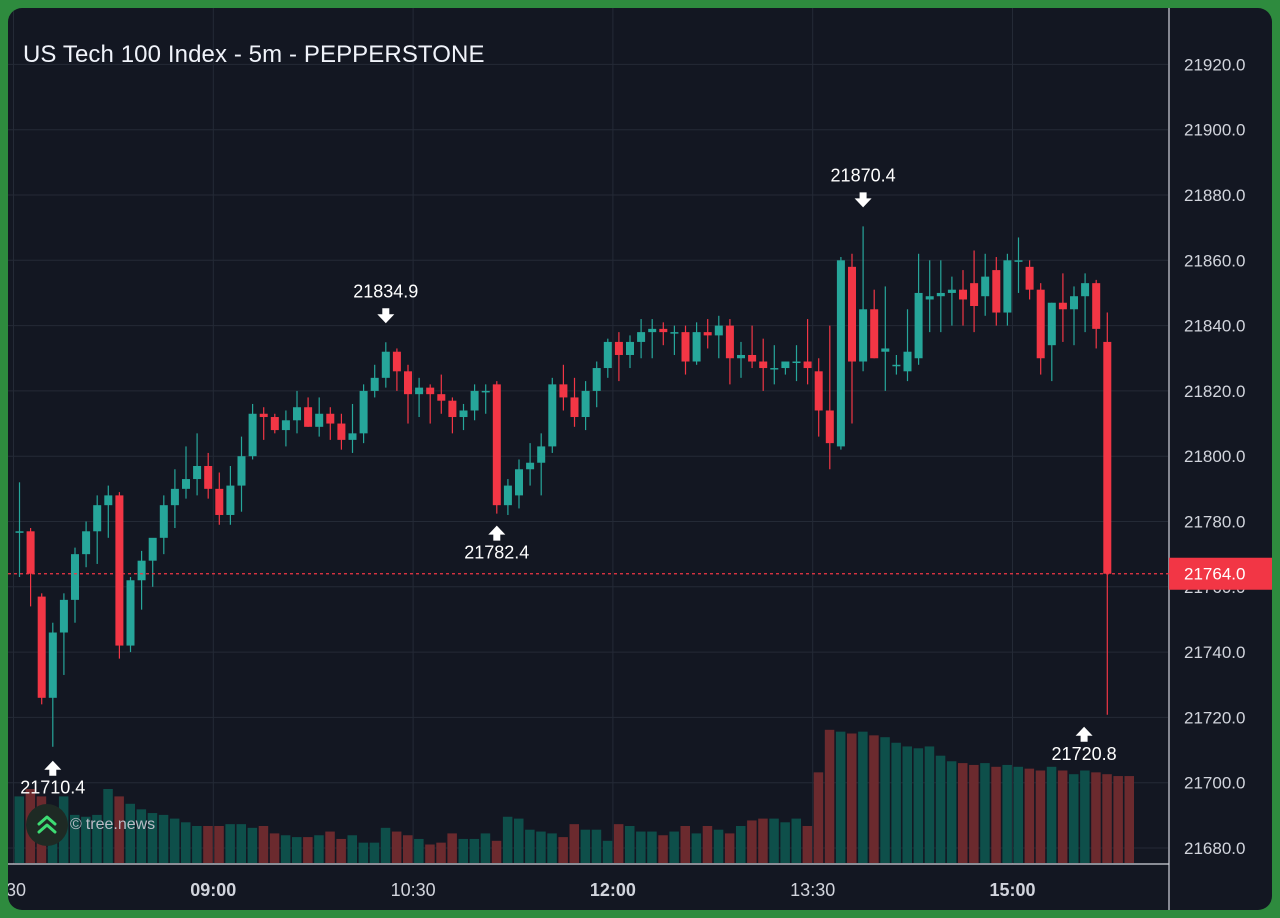 This screenshot has width=1280, height=918. Describe the element at coordinates (863, 175) in the screenshot. I see `high-annotation-label: 21870.4` at that location.